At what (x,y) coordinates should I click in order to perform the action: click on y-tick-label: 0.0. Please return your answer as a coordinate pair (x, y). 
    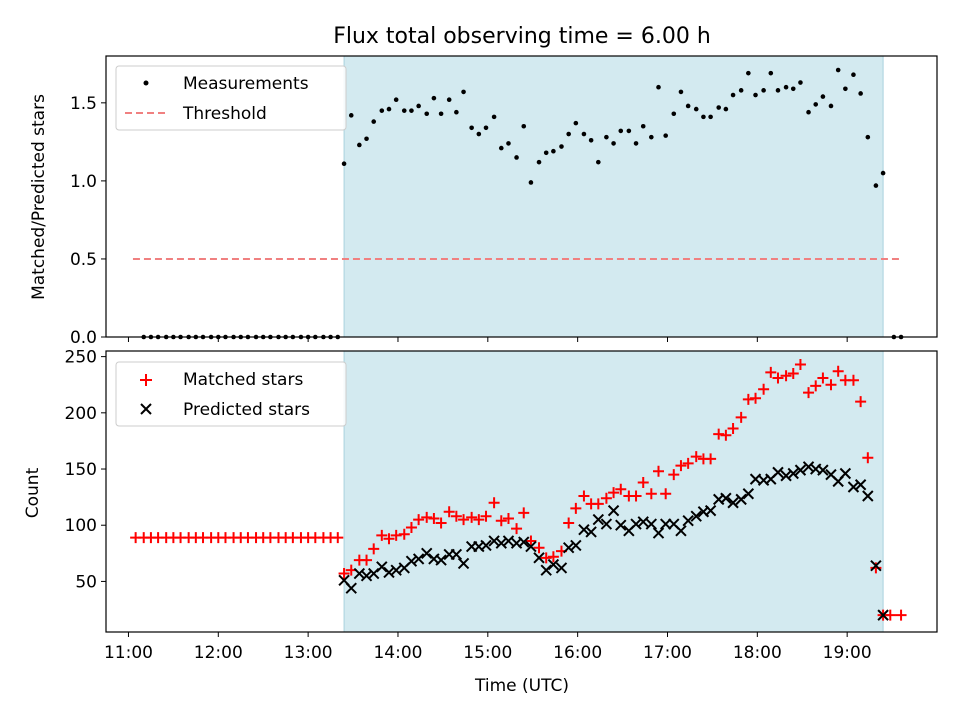
    Looking at the image, I should click on (83, 338).